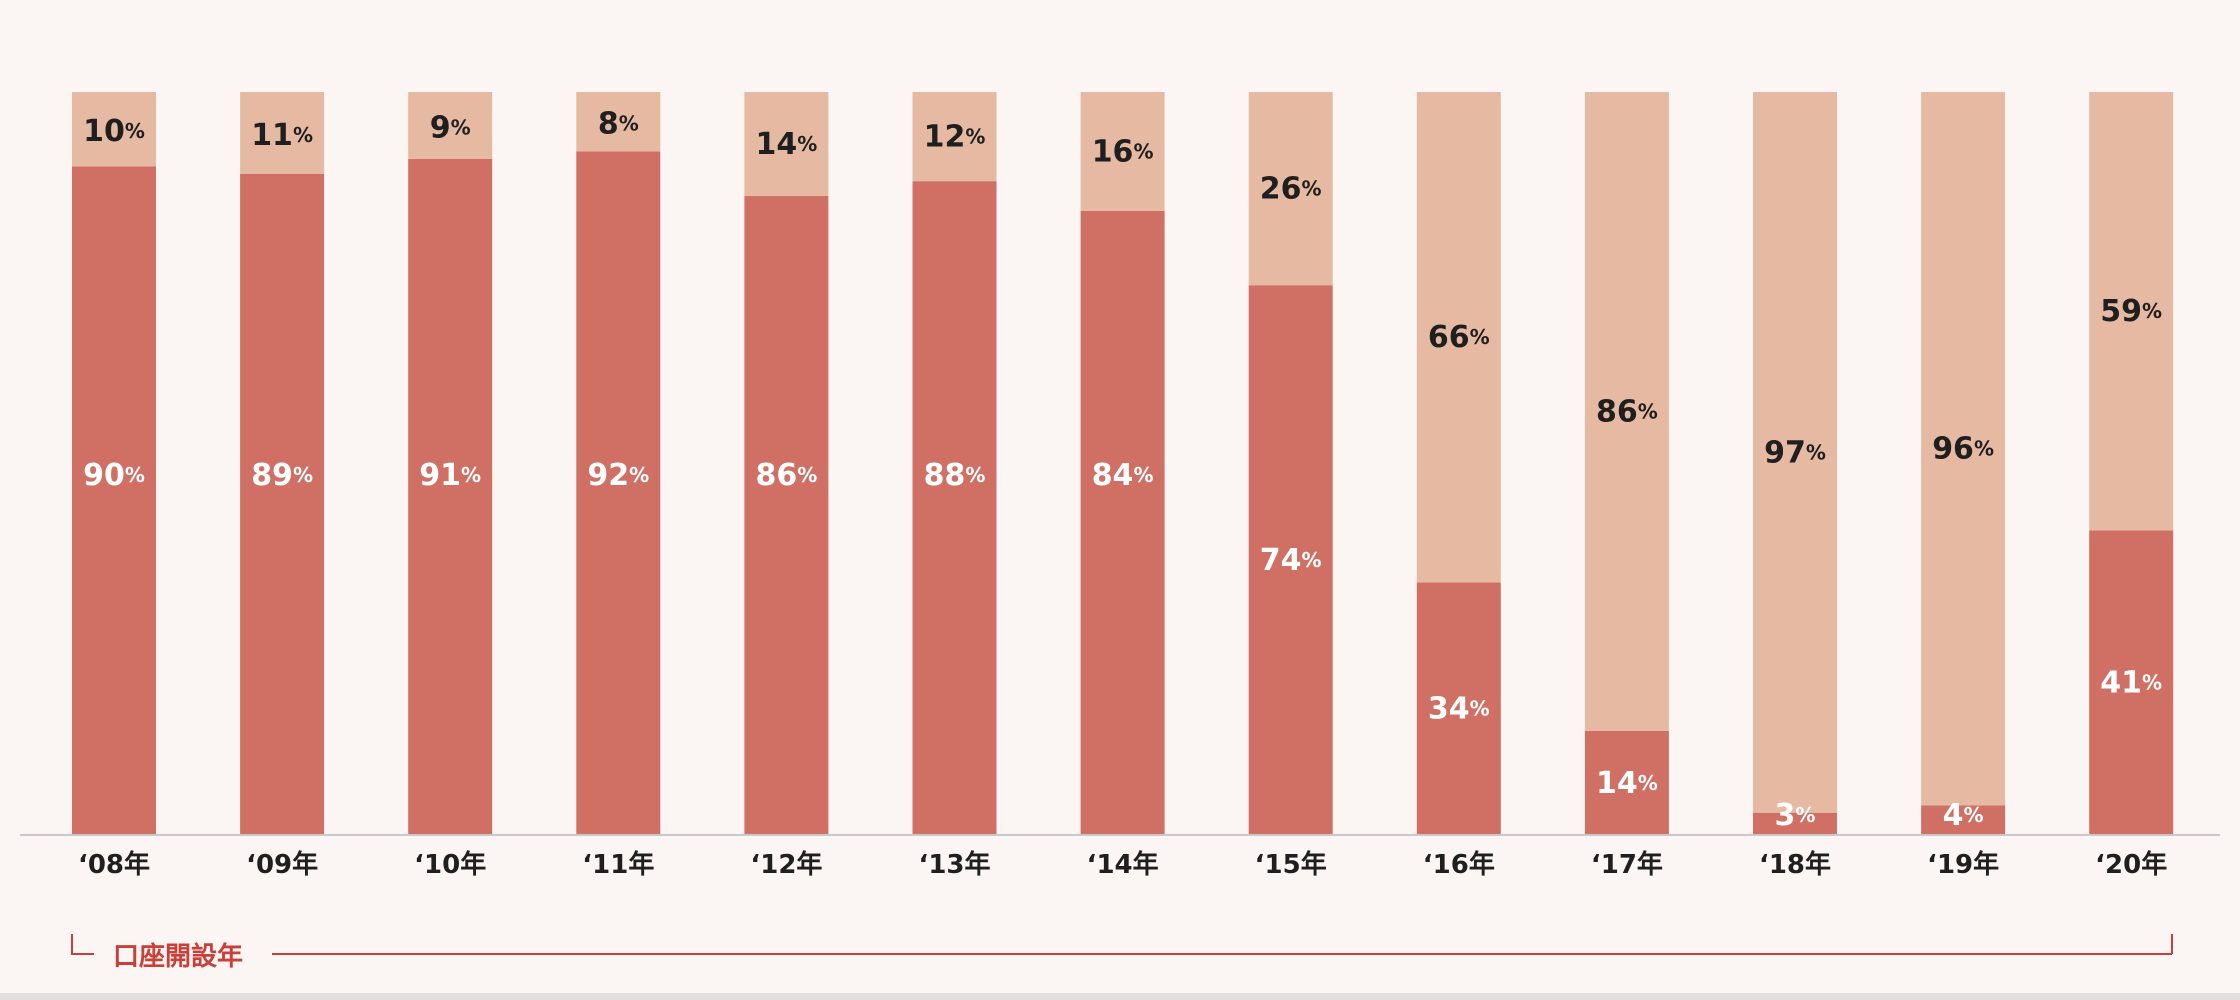 The image size is (2240, 1000). I want to click on x-tick-label: ‘18年, so click(1795, 864).